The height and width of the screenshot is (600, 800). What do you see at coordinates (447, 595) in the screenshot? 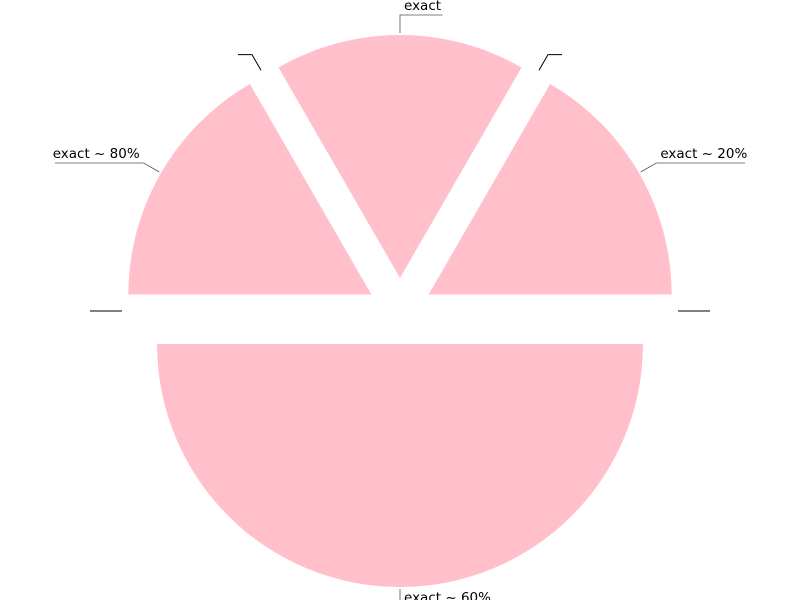
I see `pie-slice-label: exact ~ 60%` at bounding box center [447, 595].